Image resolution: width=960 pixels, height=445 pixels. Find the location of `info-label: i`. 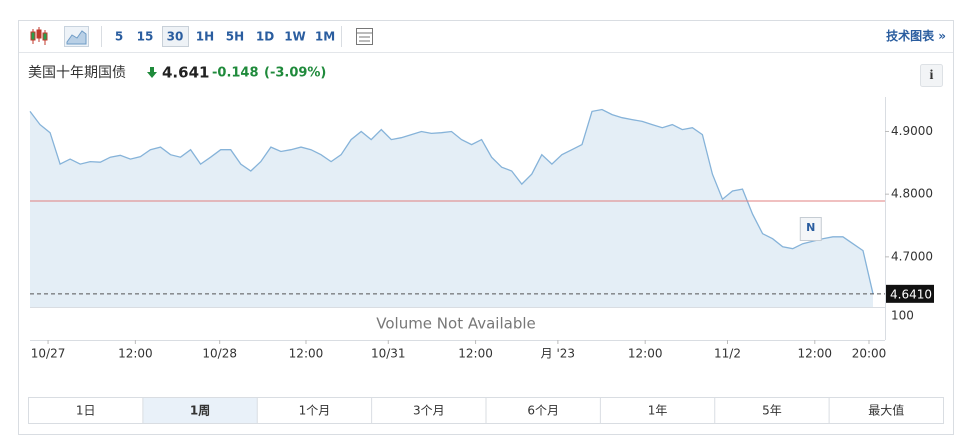

info-label: i is located at coordinates (932, 75).